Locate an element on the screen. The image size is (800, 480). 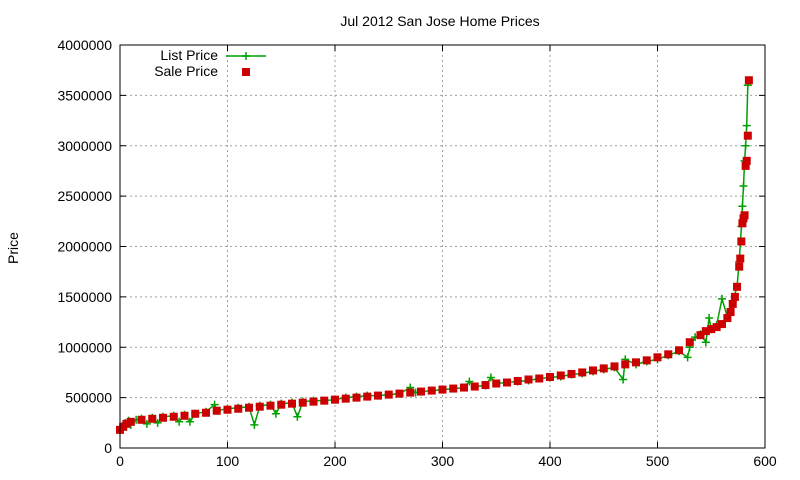
y-tick-label: 1500000 is located at coordinates (84, 297).